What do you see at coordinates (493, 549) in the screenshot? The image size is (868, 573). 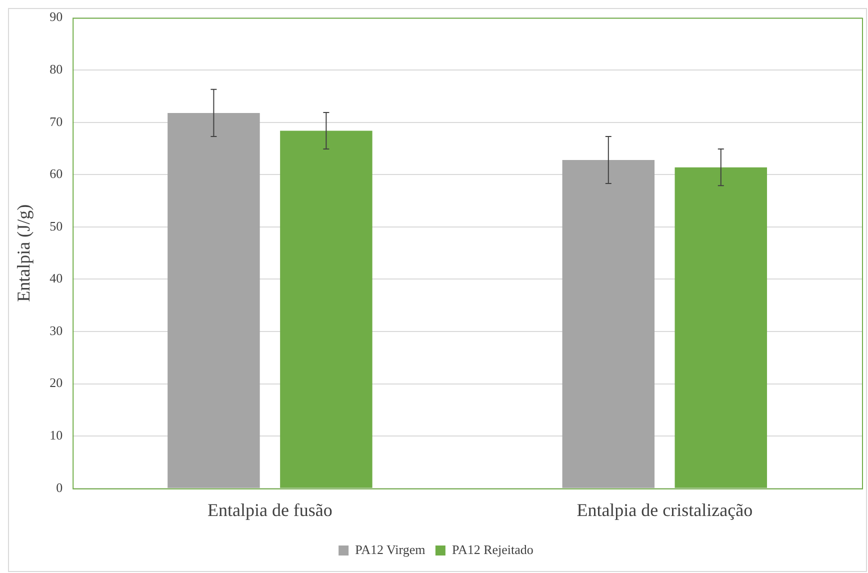 I see `legend-label: PA12 Rejeitado` at bounding box center [493, 549].